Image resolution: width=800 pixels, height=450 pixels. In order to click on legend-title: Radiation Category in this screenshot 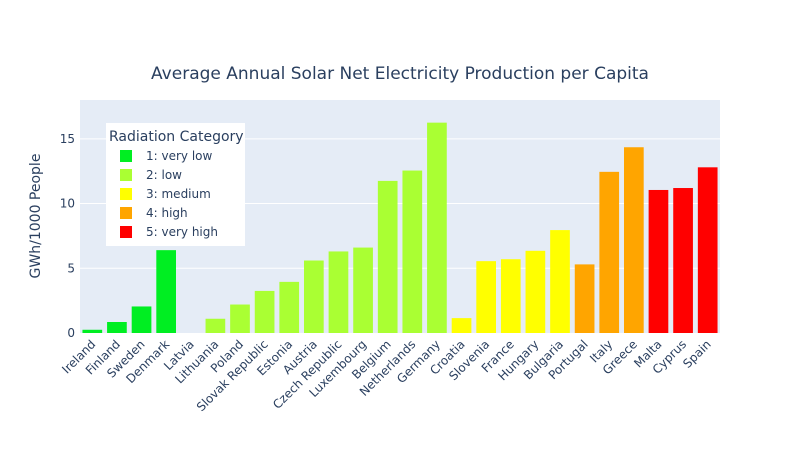, I will do `click(176, 137)`.